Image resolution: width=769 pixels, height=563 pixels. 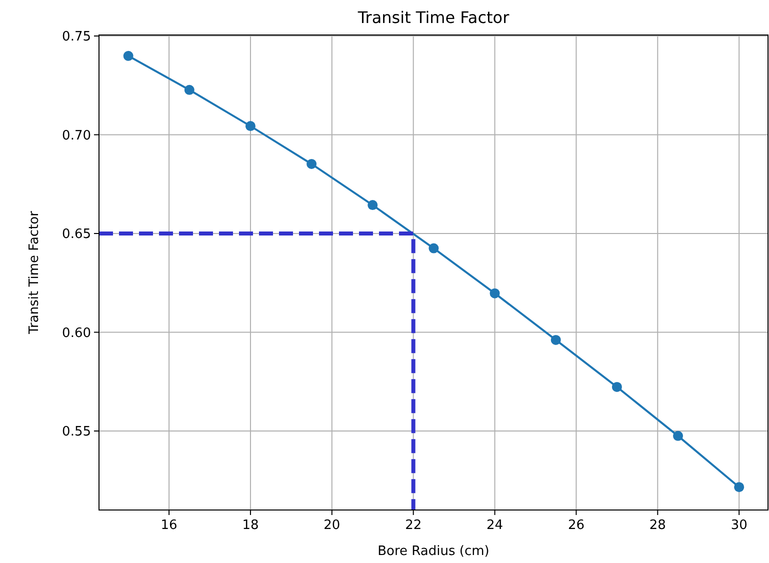 What do you see at coordinates (739, 525) in the screenshot?
I see `x-tick-label: 30` at bounding box center [739, 525].